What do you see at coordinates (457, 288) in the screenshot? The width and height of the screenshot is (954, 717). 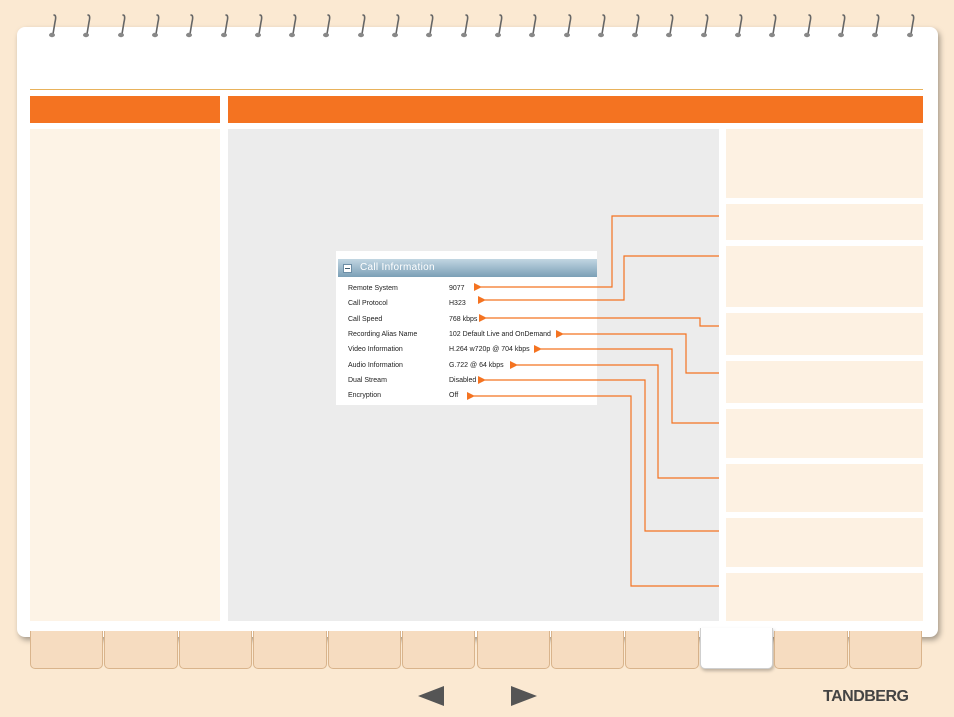 I see `remote-system-value: 9077` at bounding box center [457, 288].